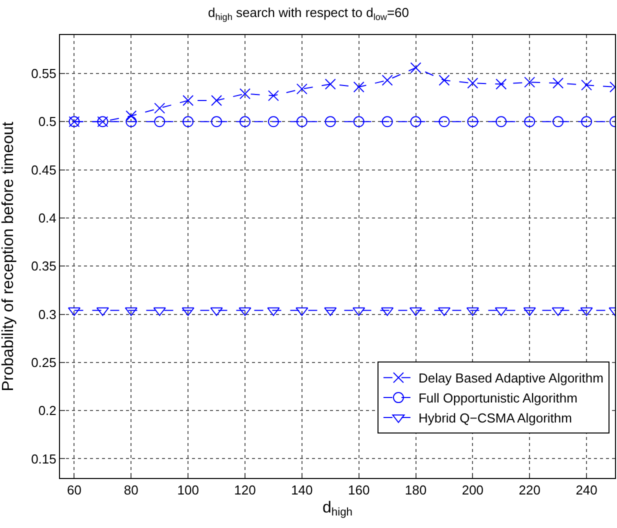 This screenshot has height=528, width=617. Describe the element at coordinates (245, 490) in the screenshot. I see `x-tick-label: 120` at that location.